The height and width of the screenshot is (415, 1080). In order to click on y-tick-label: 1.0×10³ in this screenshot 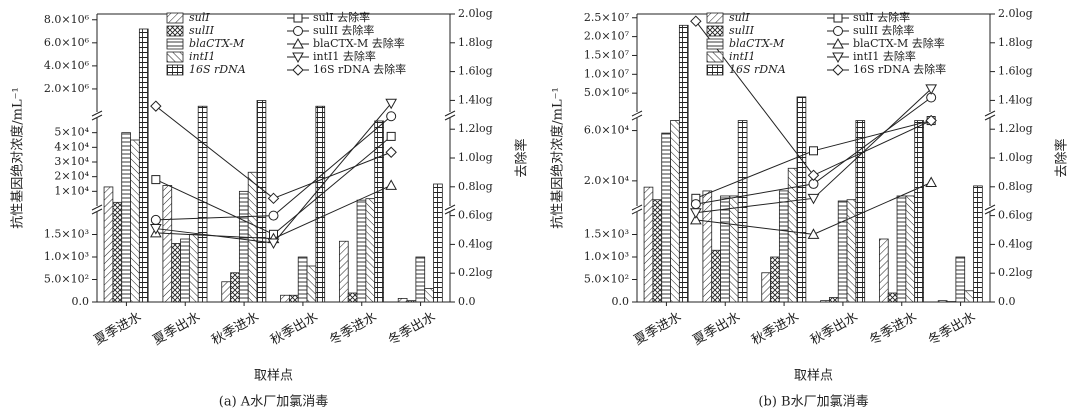, I will do `click(606, 256)`.